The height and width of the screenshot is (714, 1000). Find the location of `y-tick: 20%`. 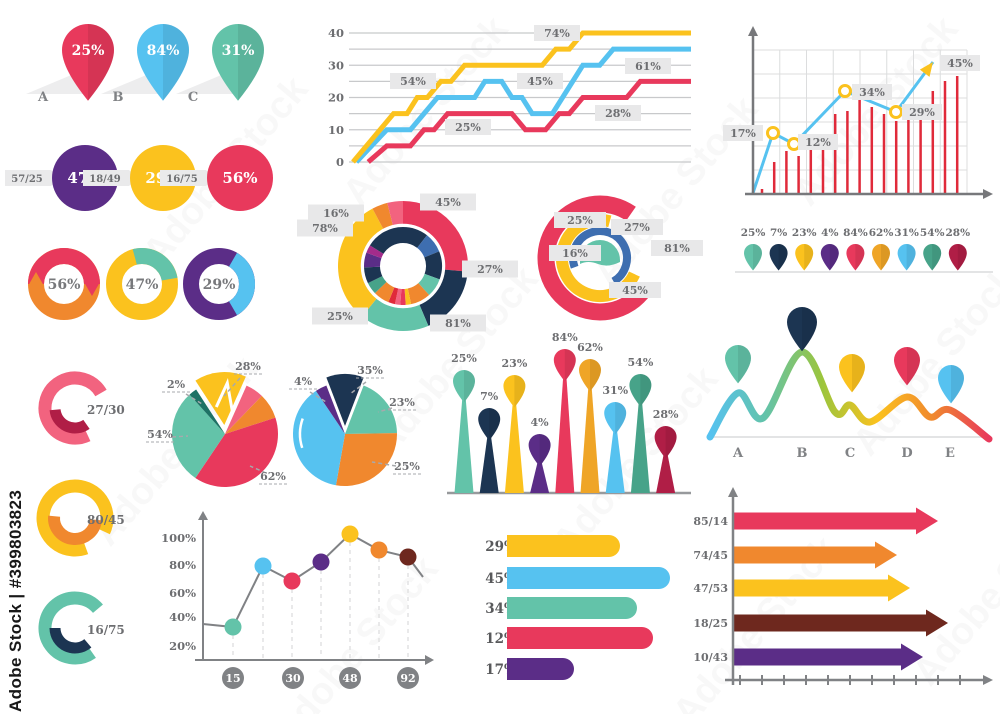

y-tick: 20% is located at coordinates (182, 646).